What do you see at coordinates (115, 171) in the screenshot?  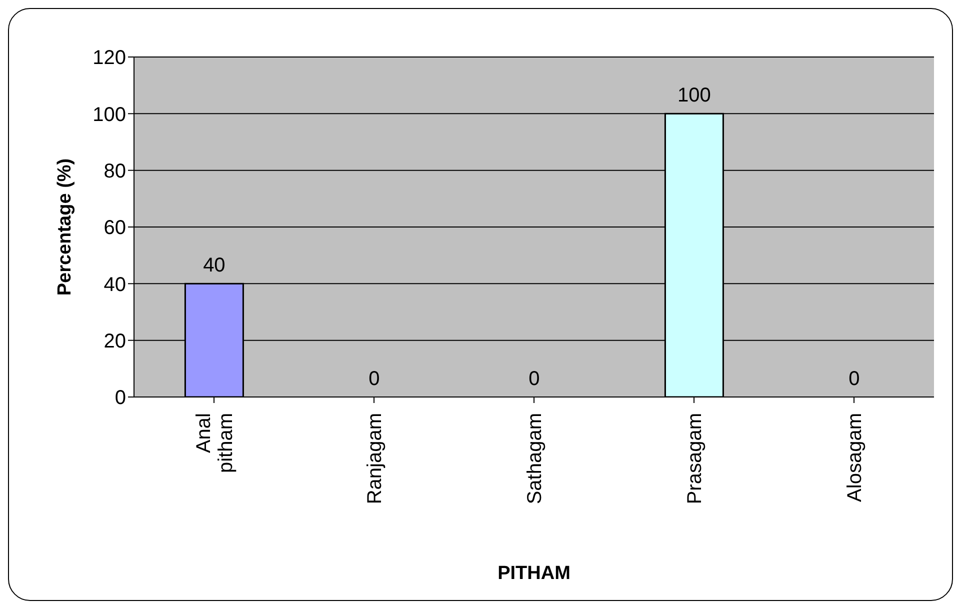 I see `y-tick-label: 80` at bounding box center [115, 171].